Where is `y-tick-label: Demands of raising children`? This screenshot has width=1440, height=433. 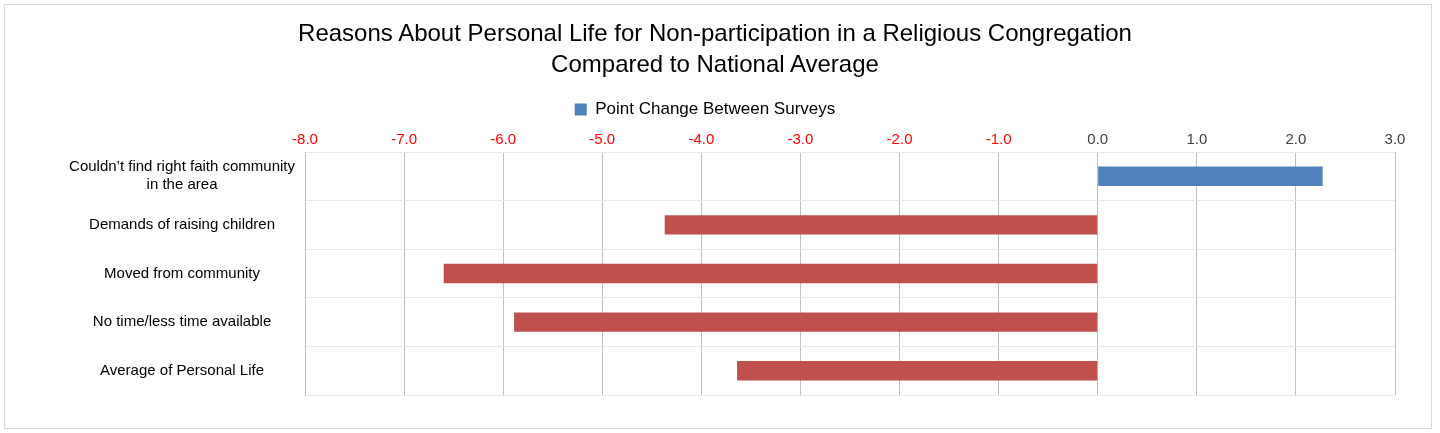
y-tick-label: Demands of raising children is located at coordinates (182, 224).